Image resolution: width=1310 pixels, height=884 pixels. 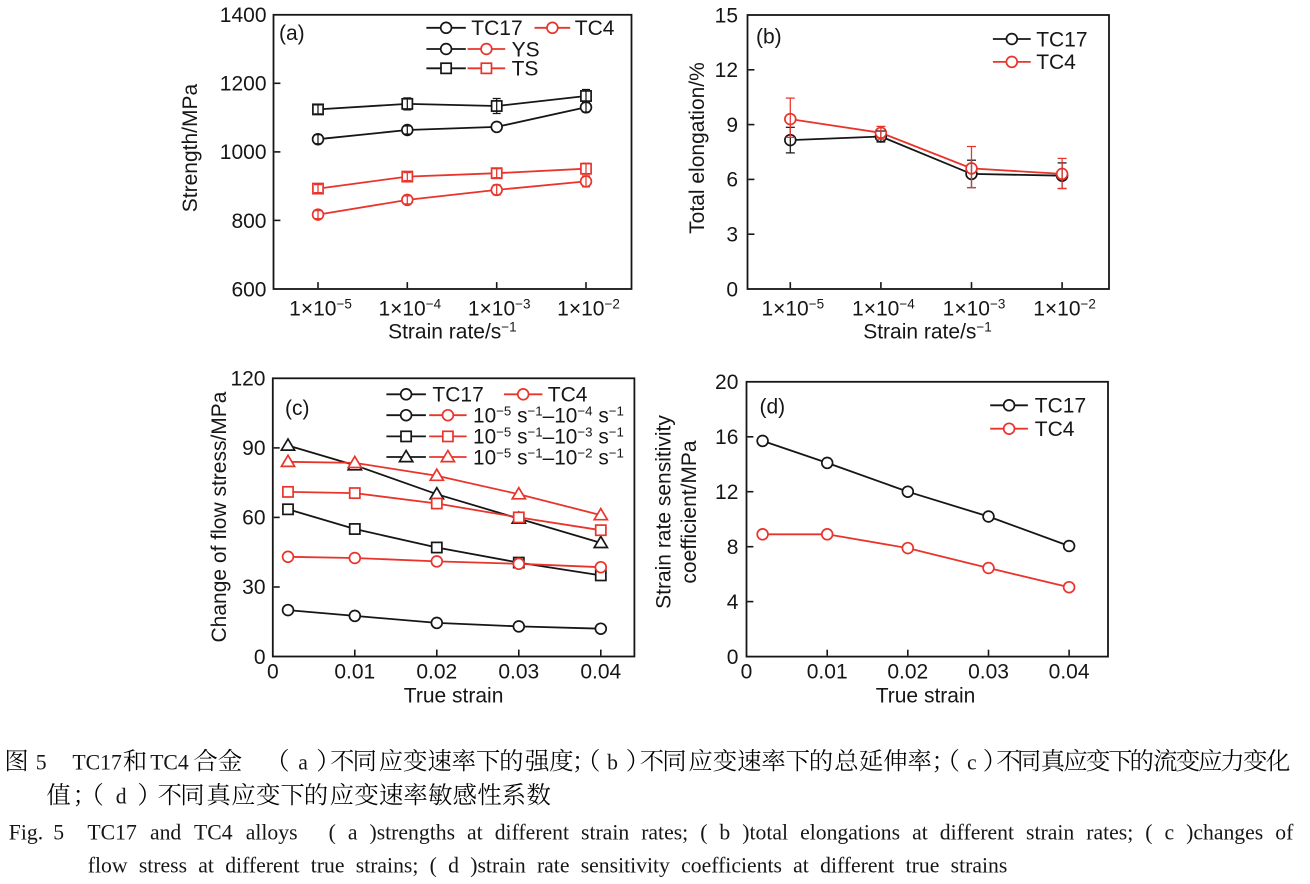 I want to click on svg-text: 1400, so click(x=243, y=15).